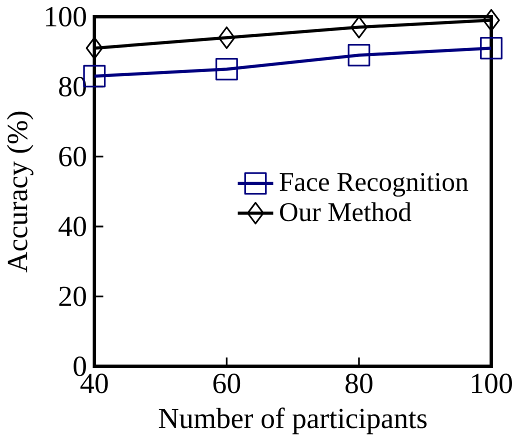  Describe the element at coordinates (72, 226) in the screenshot. I see `y-tick-label: 40` at that location.